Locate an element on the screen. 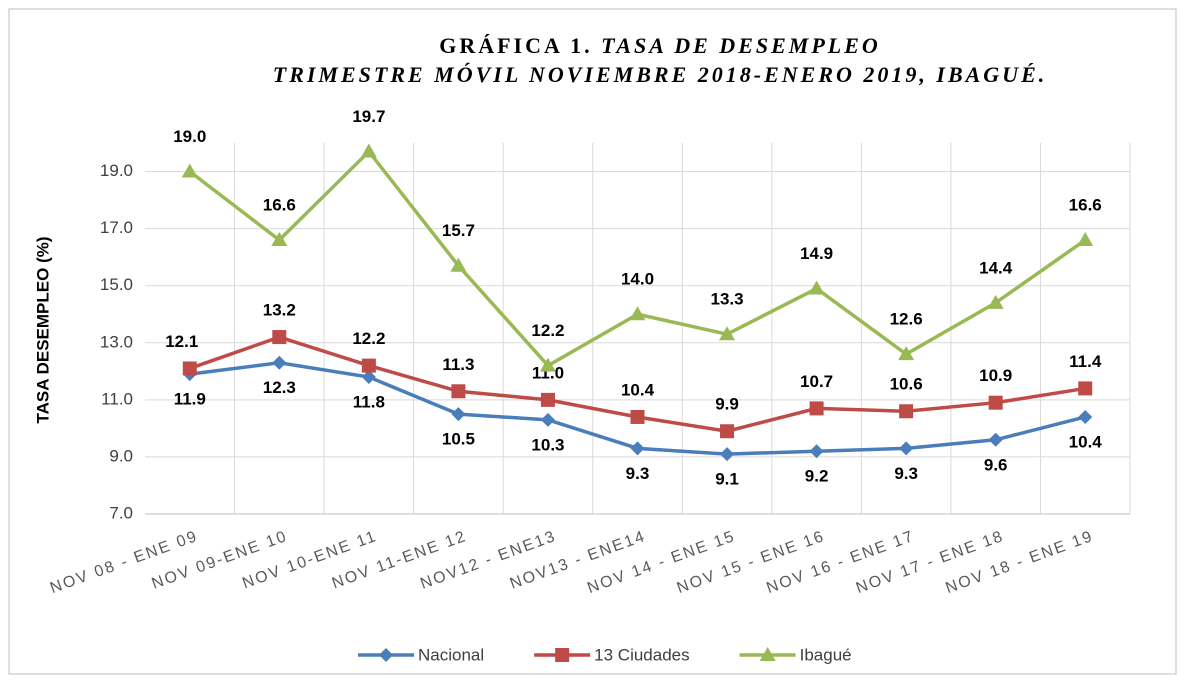  data-label: 19.0 is located at coordinates (189, 136).